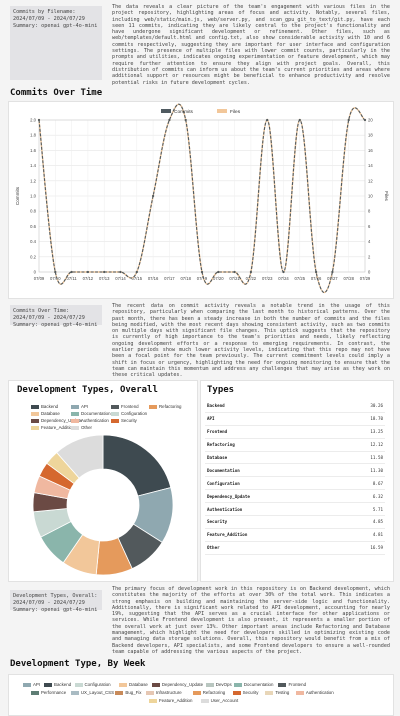 This screenshot has height=716, width=400. What do you see at coordinates (258, 684) in the screenshot?
I see `legend-label: Documentation` at bounding box center [258, 684].